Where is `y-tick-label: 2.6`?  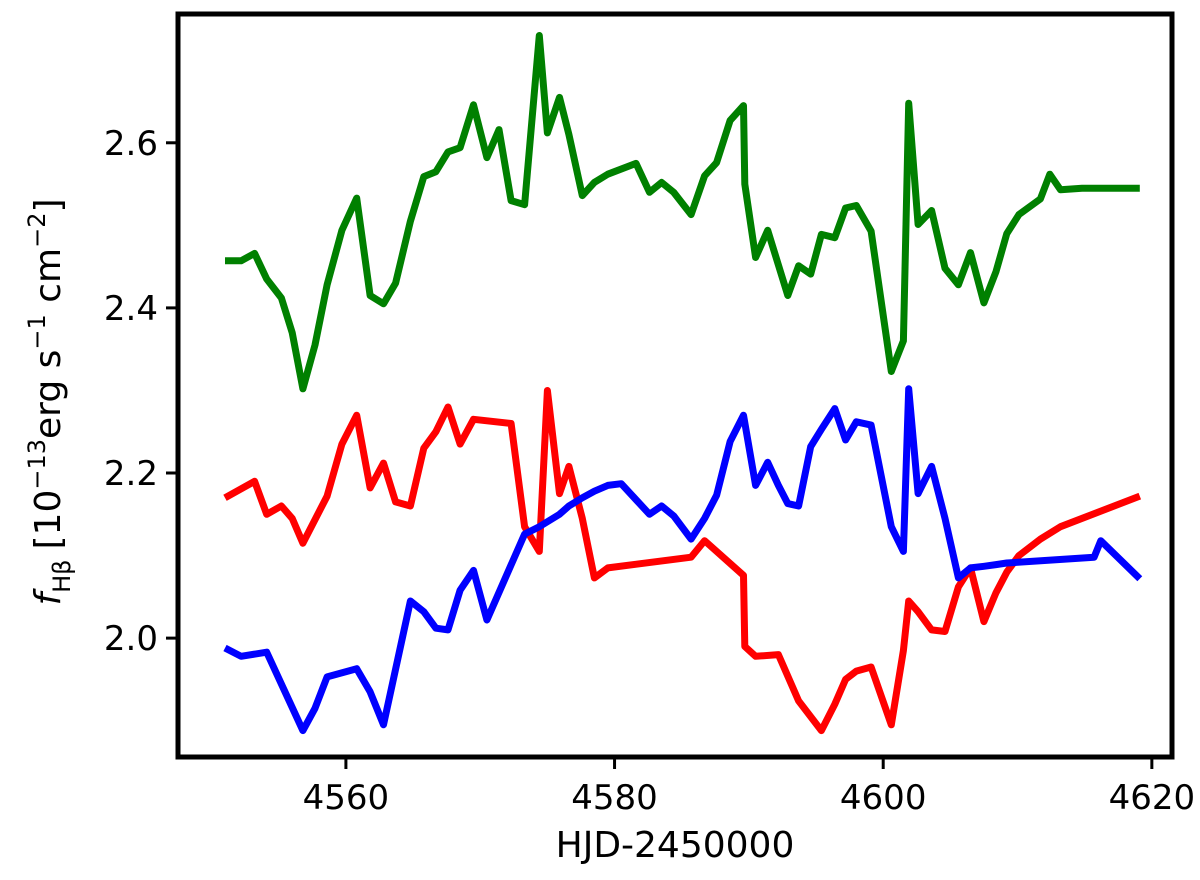 y-tick-label: 2.6 is located at coordinates (131, 144).